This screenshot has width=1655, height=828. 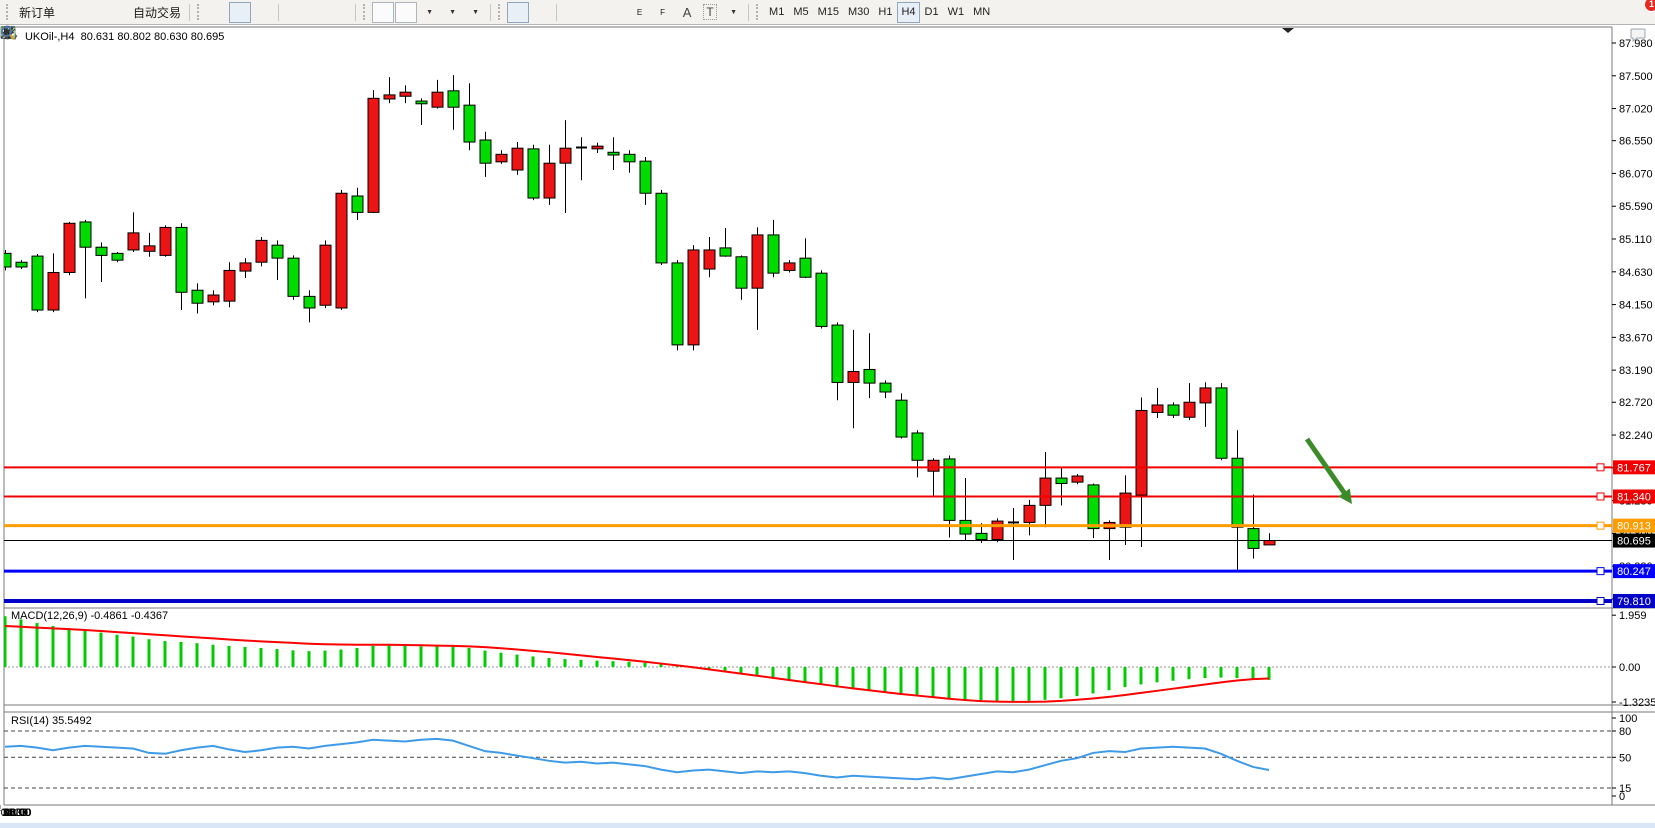 What do you see at coordinates (1637, 703) in the screenshot?
I see `svg-text: -1.3235` at bounding box center [1637, 703].